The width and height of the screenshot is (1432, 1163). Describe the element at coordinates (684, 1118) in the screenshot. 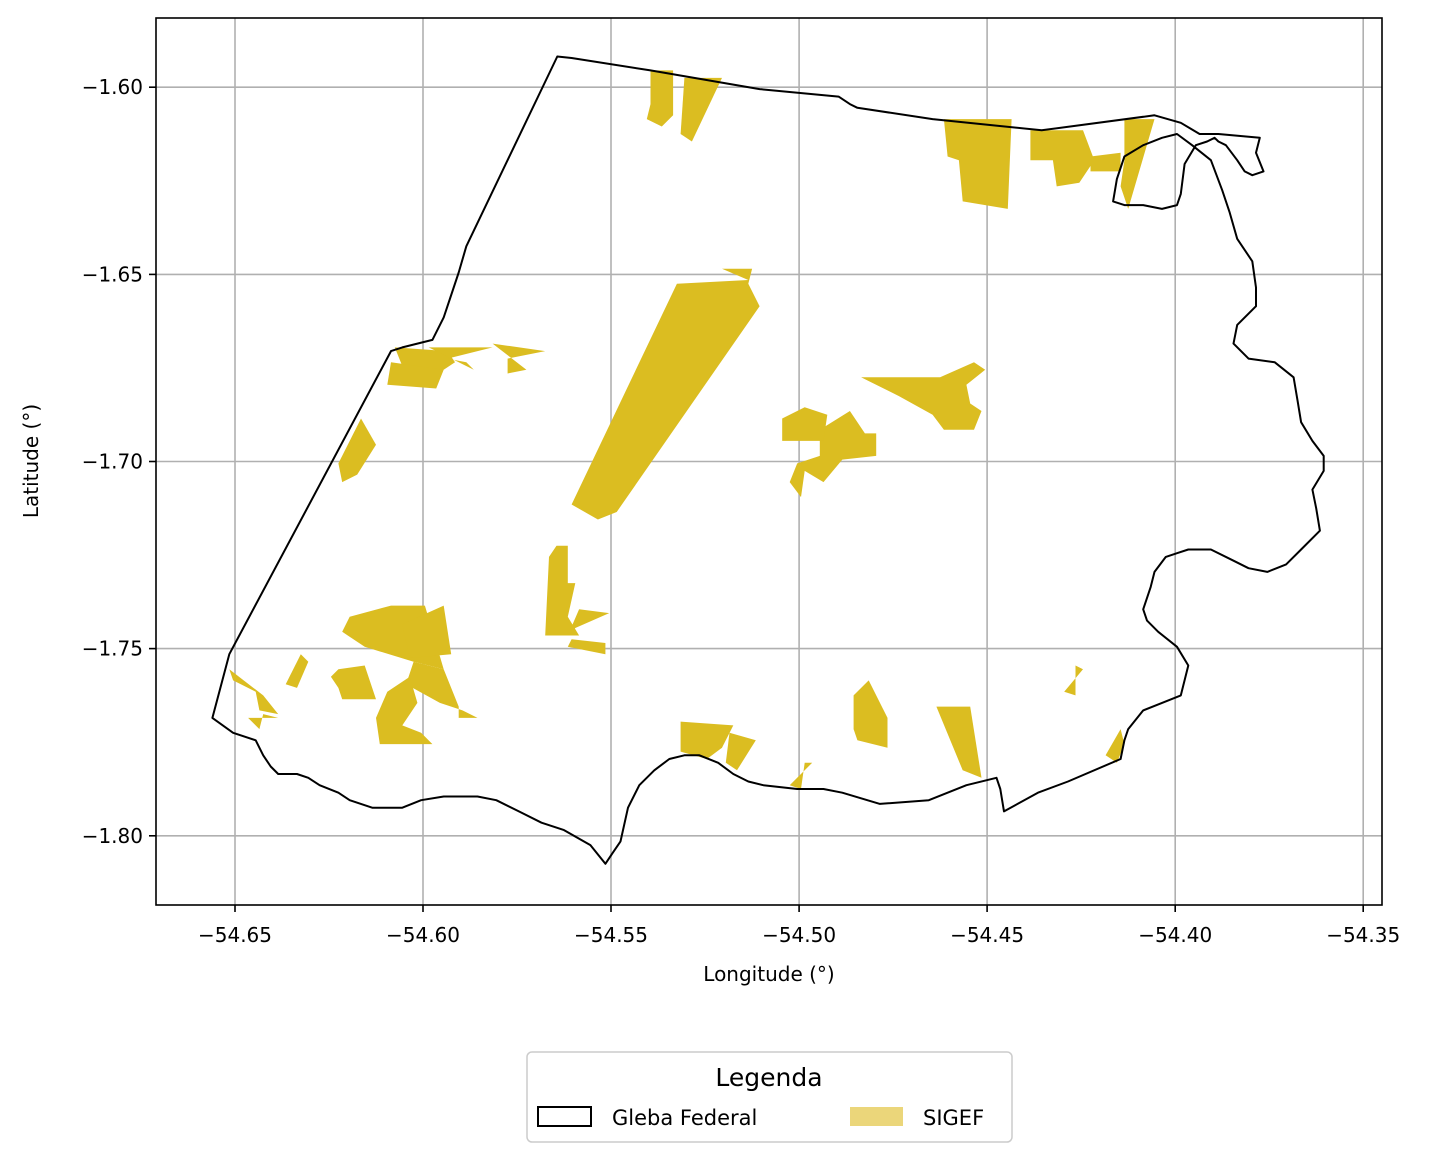

I see `legend-label-gleba-federal: Gleba Federal` at that location.